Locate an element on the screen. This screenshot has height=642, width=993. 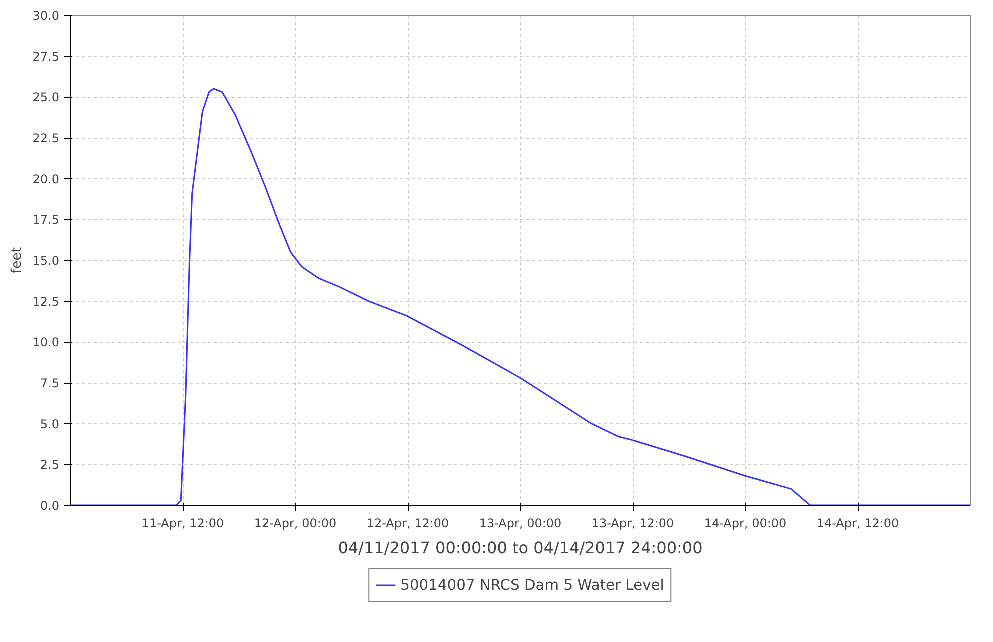
y-tick-label: 25.0 is located at coordinates (46, 97).